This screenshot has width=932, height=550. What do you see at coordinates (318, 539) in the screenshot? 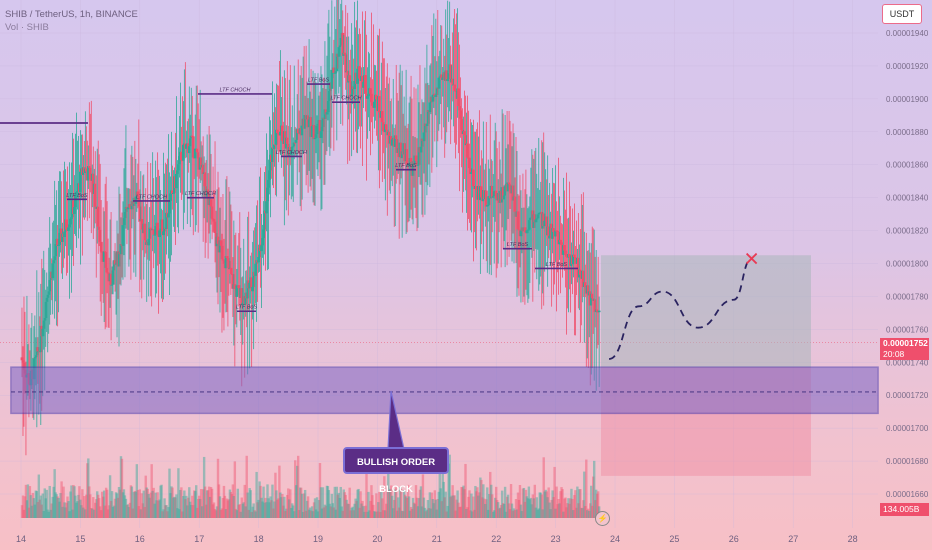
I see `x-tick-label: 19` at bounding box center [318, 539].